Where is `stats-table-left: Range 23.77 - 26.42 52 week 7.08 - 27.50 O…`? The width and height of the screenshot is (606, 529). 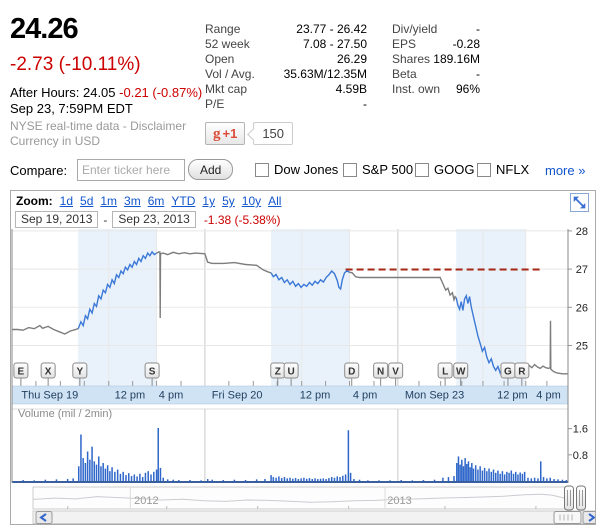 stats-table-left: Range 23.77 - 26.42 52 week 7.08 - 27.50 O… is located at coordinates (286, 67).